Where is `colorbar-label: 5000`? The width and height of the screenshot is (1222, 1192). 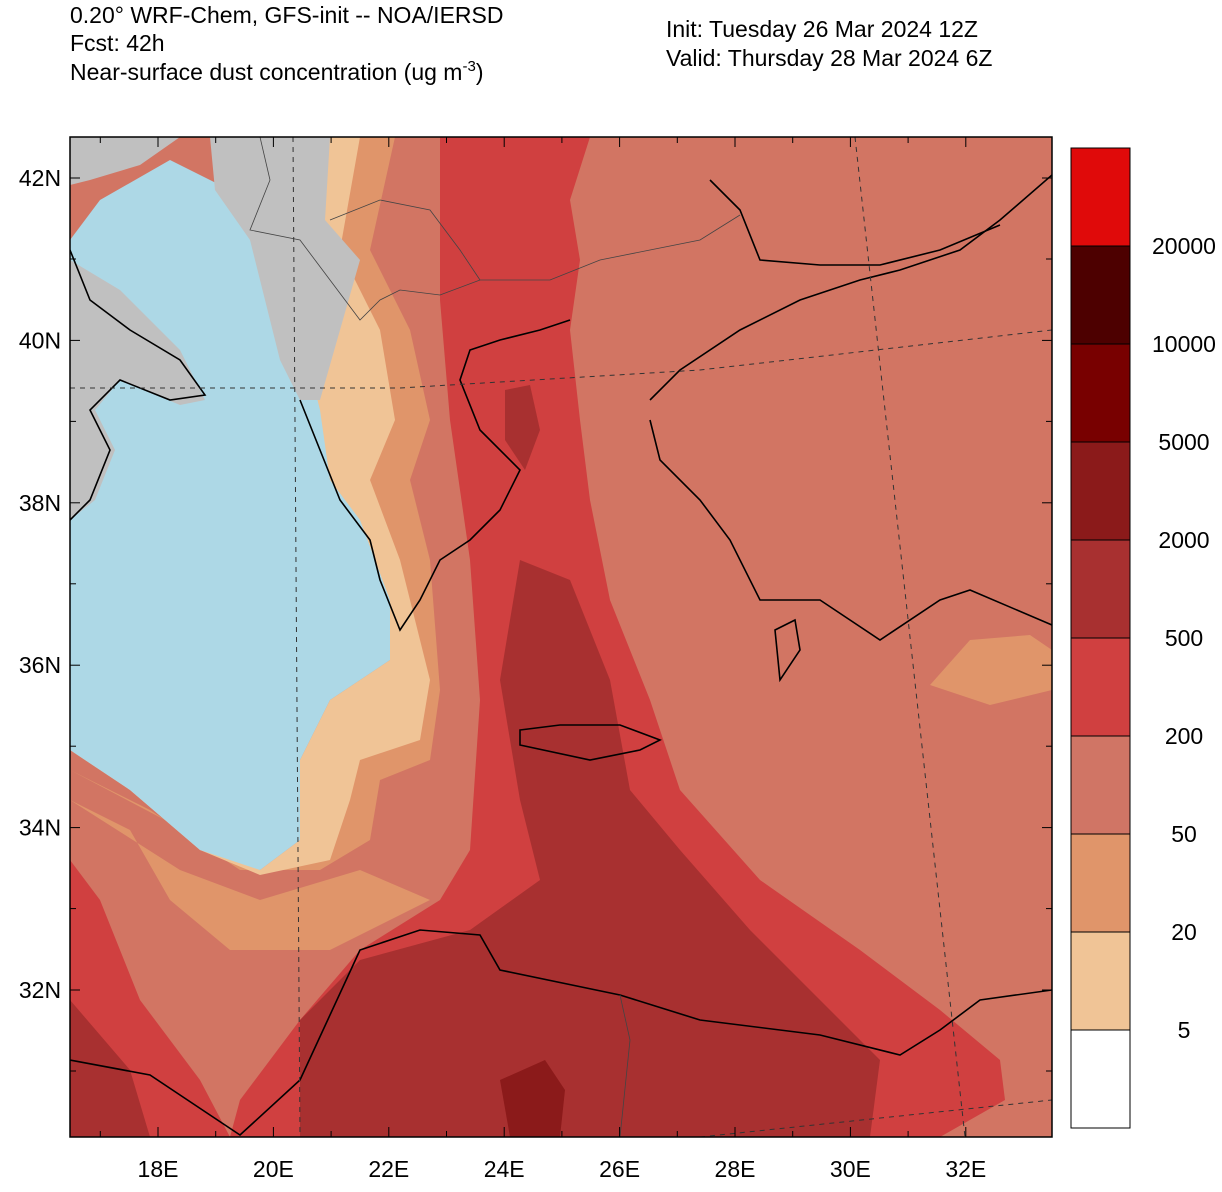 colorbar-label: 5000 is located at coordinates (1183, 442).